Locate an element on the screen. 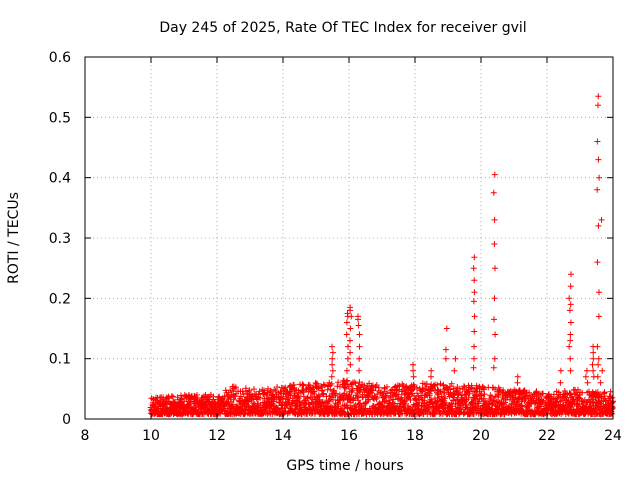  y-tick-label: 0.3 is located at coordinates (60, 239).